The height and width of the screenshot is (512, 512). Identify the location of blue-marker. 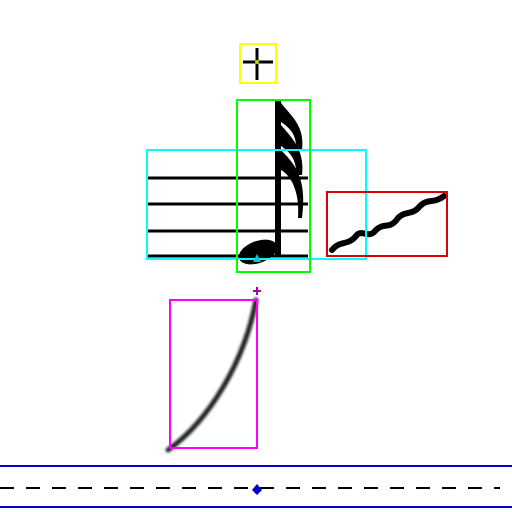
(257, 489).